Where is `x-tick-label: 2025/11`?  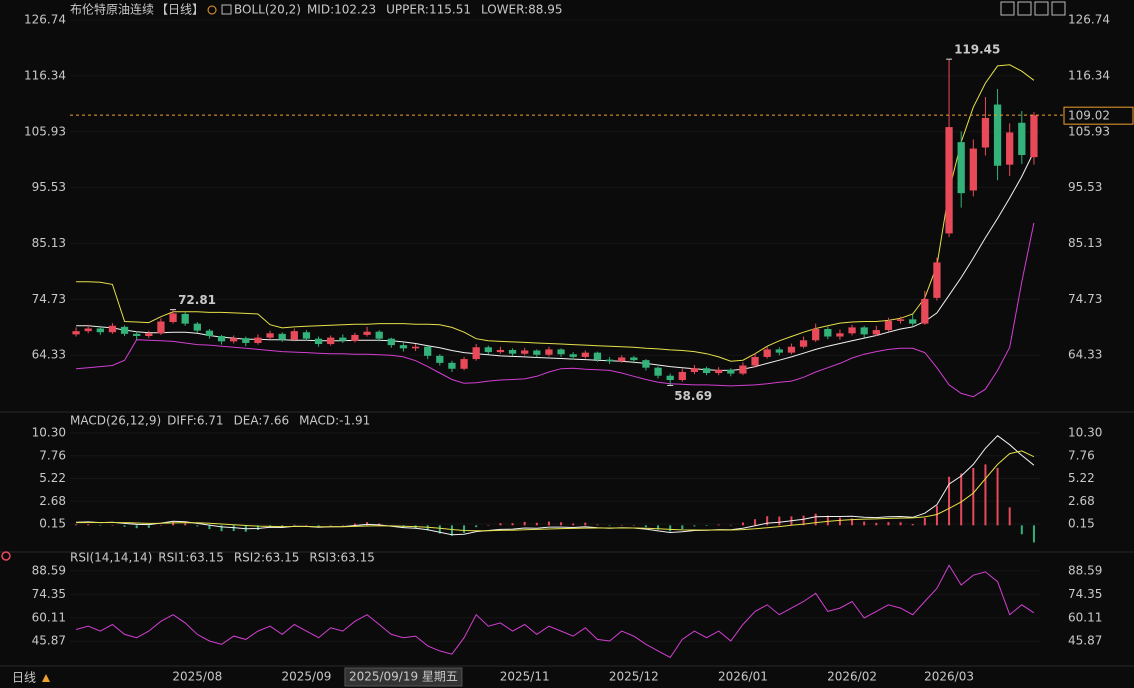
x-tick-label: 2025/11 is located at coordinates (525, 677).